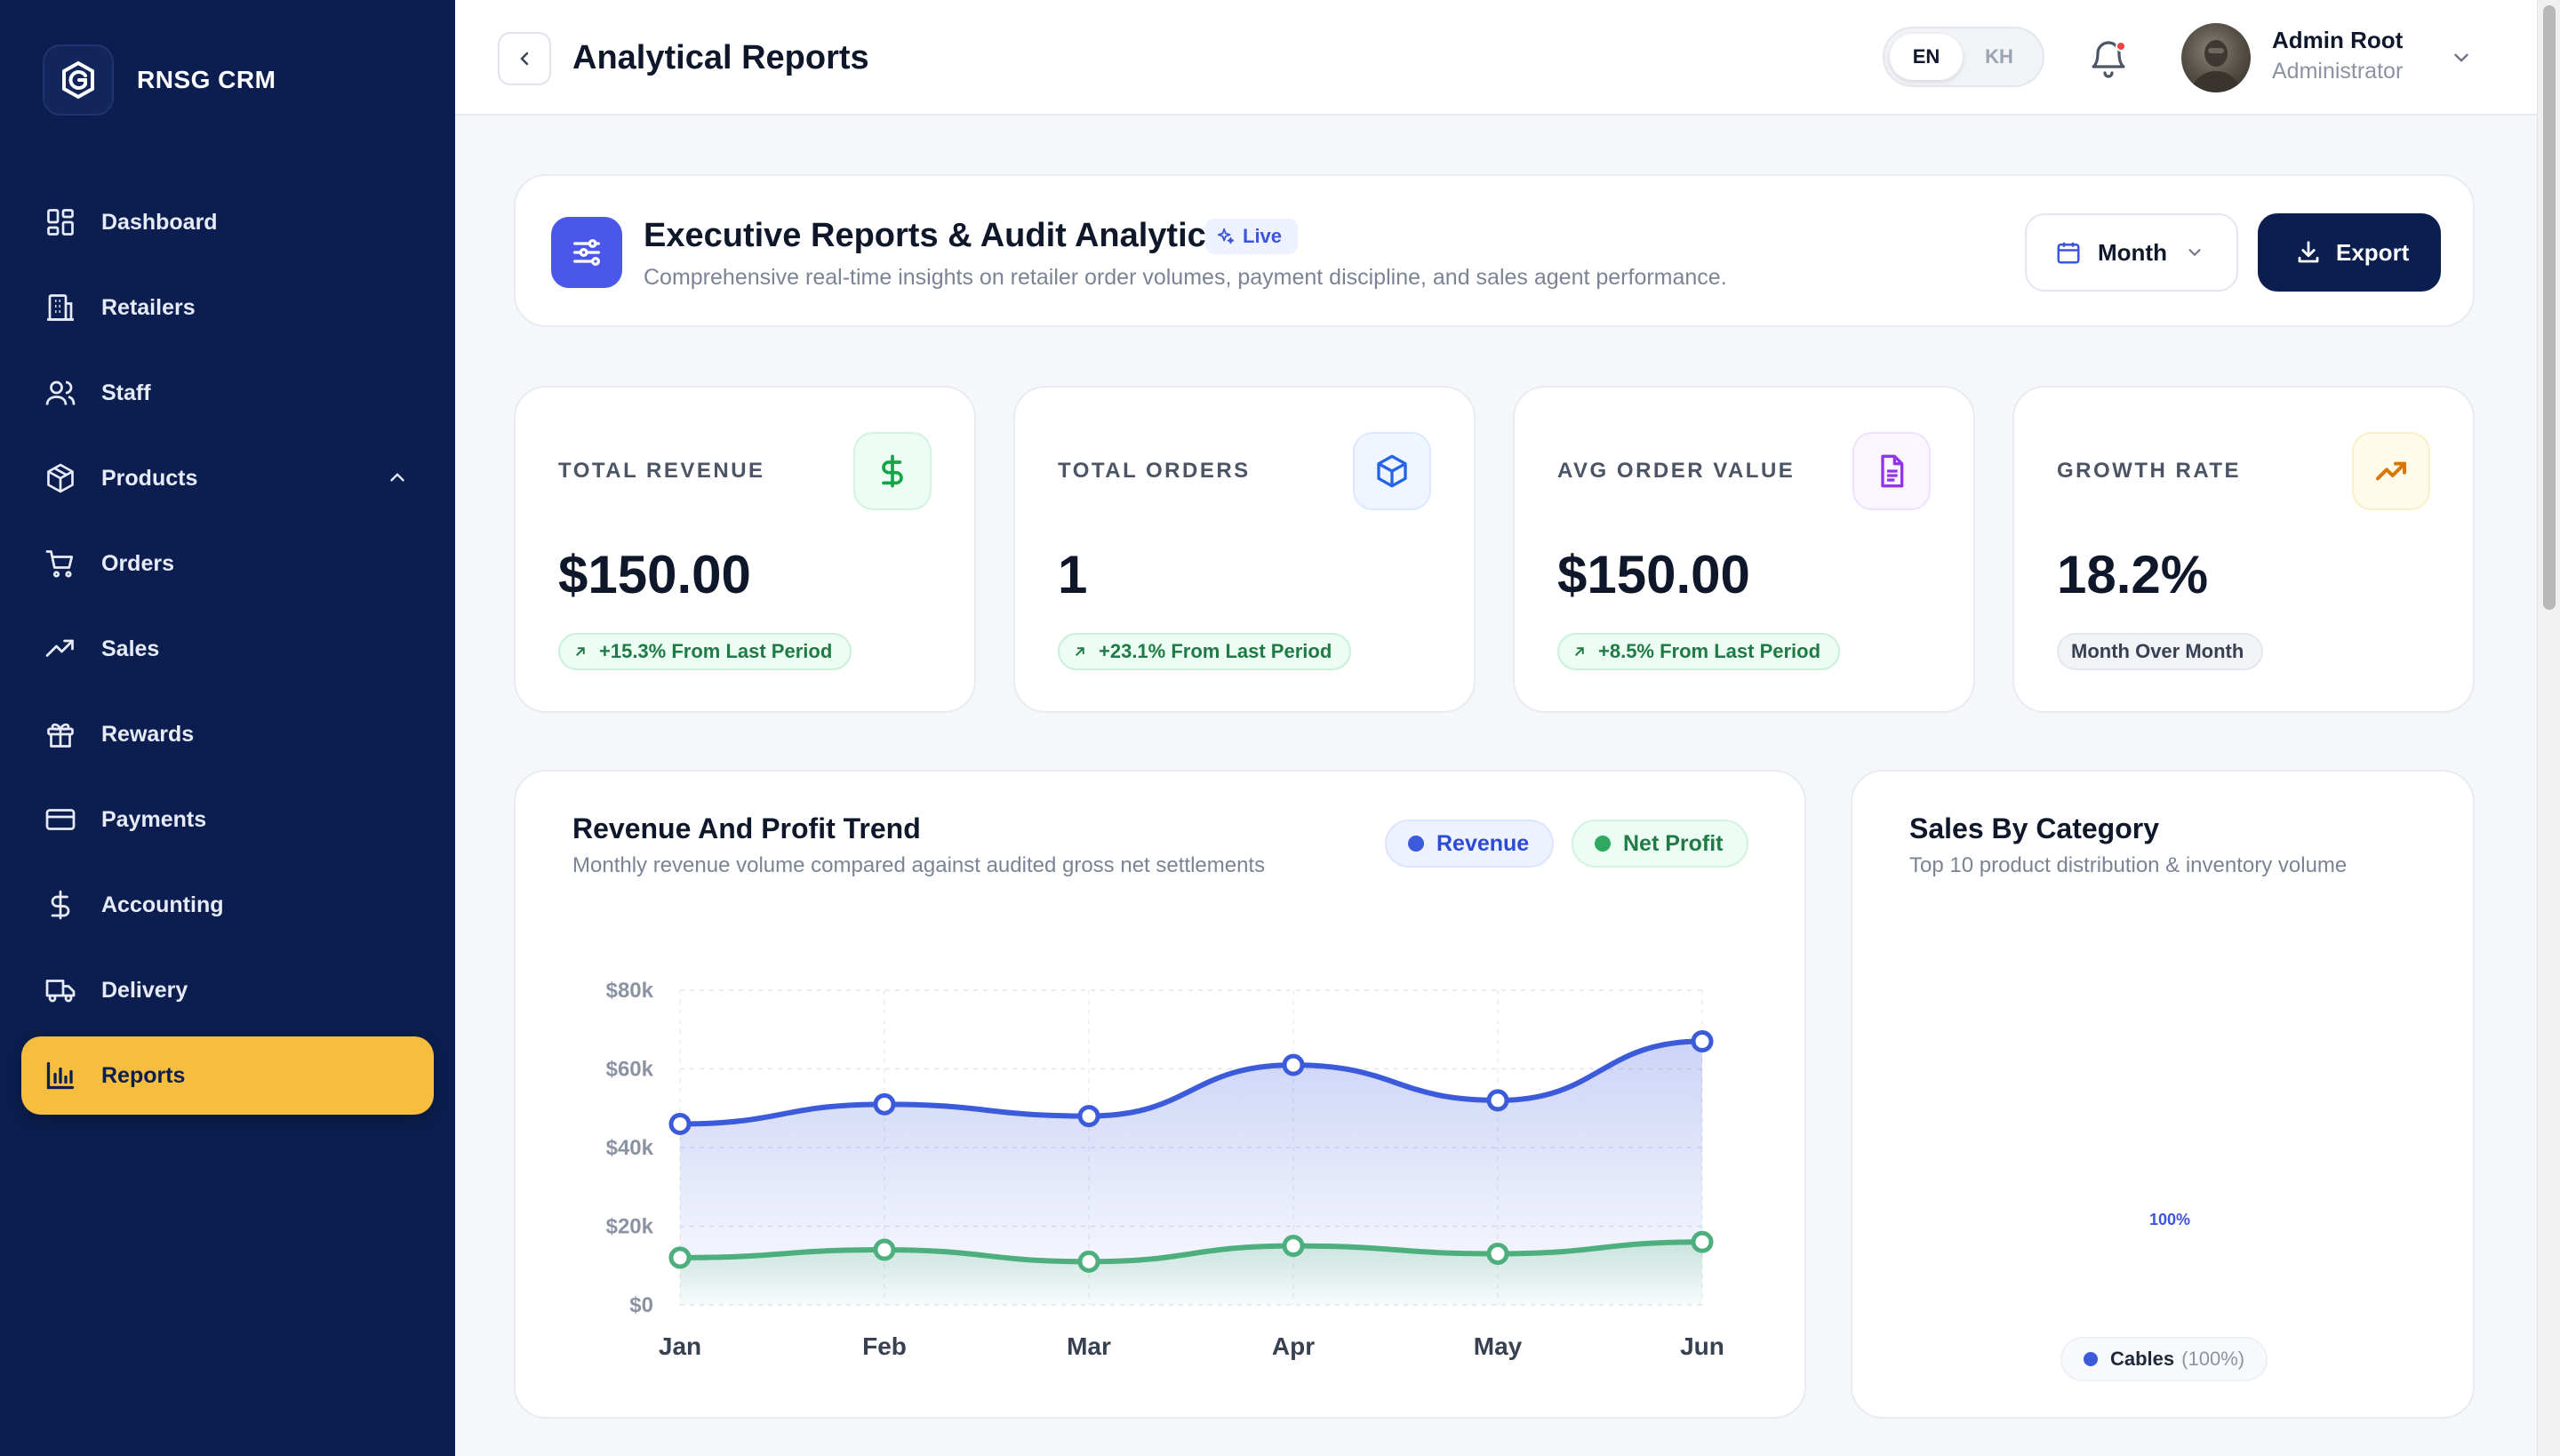 The image size is (2560, 1456). What do you see at coordinates (397, 479) in the screenshot?
I see `chevron-up-icon` at bounding box center [397, 479].